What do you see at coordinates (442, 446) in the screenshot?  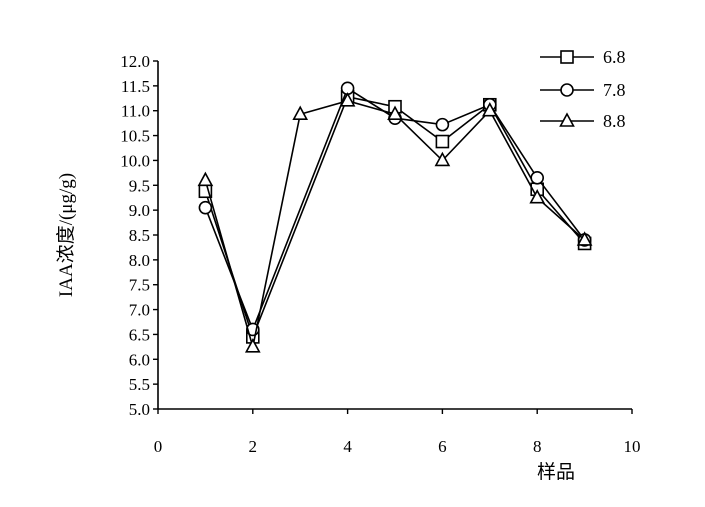 I see `x-tick-label: 6` at bounding box center [442, 446].